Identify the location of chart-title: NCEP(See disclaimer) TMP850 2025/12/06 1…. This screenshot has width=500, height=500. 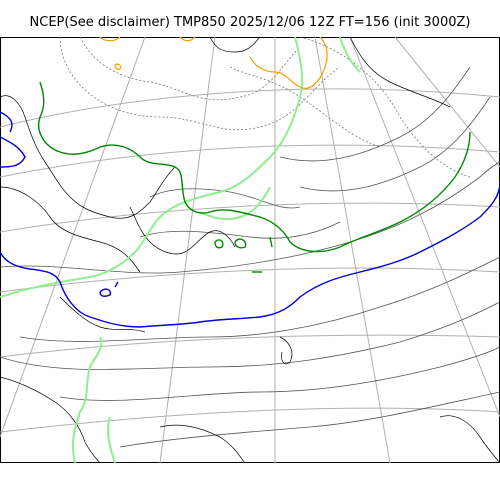
(250, 22).